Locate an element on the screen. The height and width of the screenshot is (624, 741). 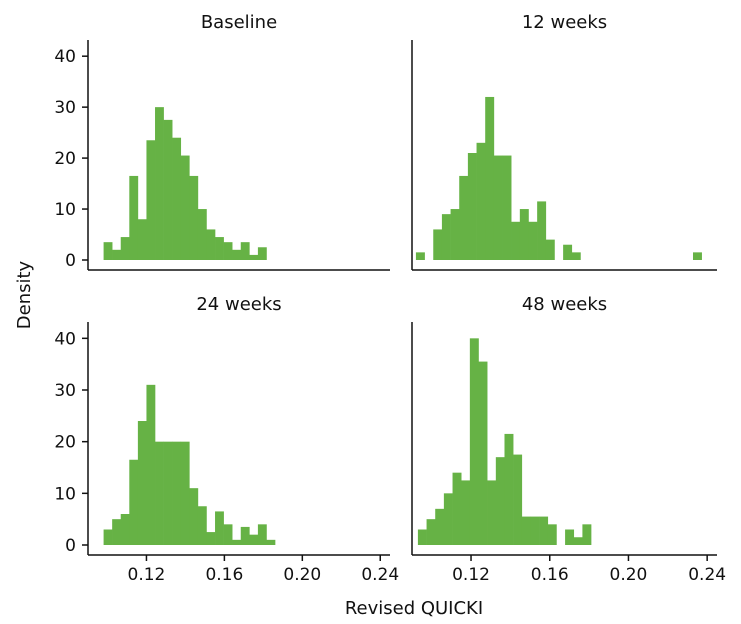
y-axis-title: Density is located at coordinates (24, 294).